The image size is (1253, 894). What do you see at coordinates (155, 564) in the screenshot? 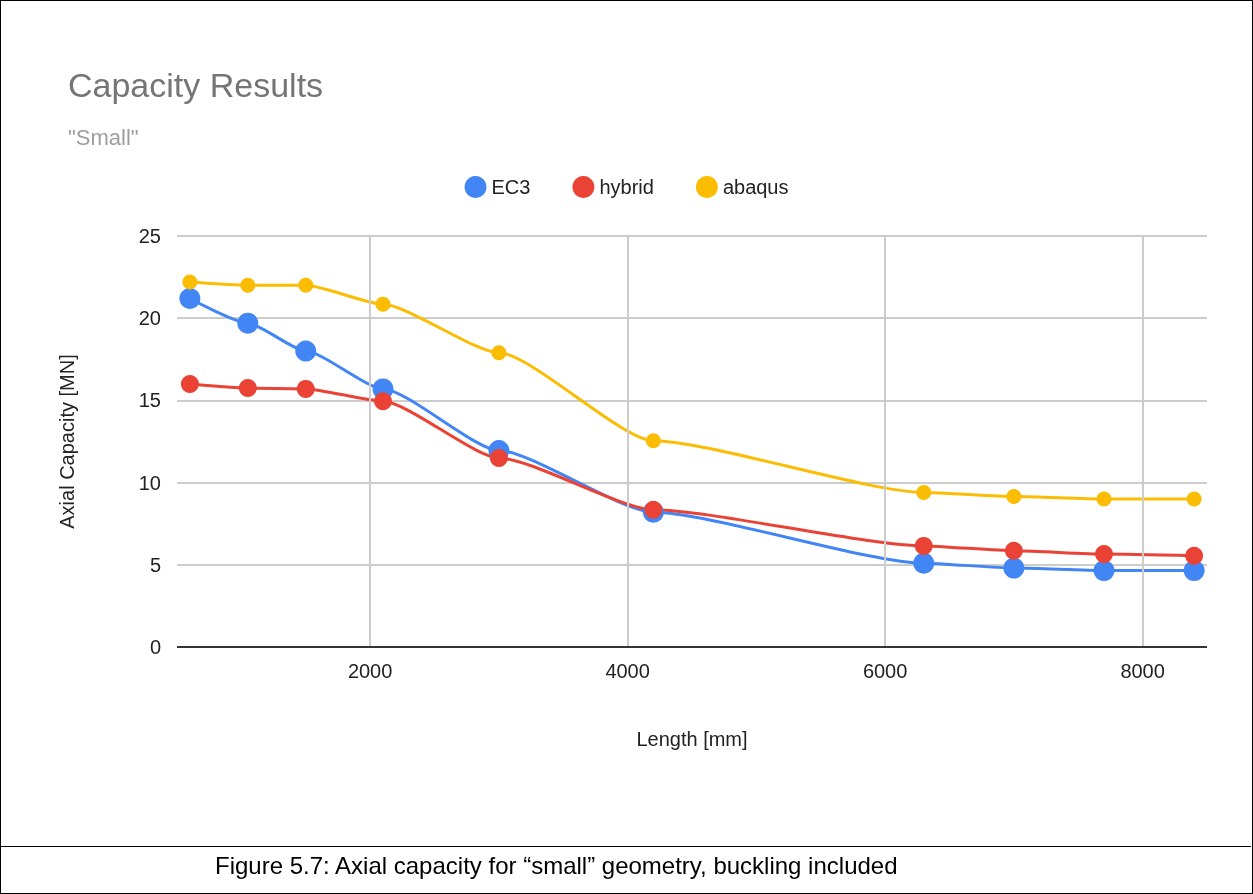
I see `y-tick-label: 5` at bounding box center [155, 564].